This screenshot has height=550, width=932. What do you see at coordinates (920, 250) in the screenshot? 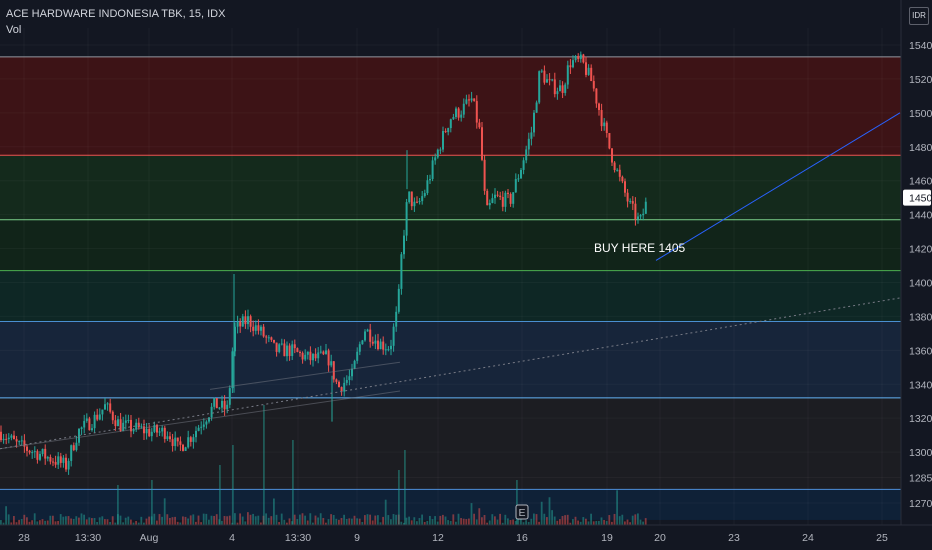
I see `price-tick-label: 1420` at bounding box center [920, 250].